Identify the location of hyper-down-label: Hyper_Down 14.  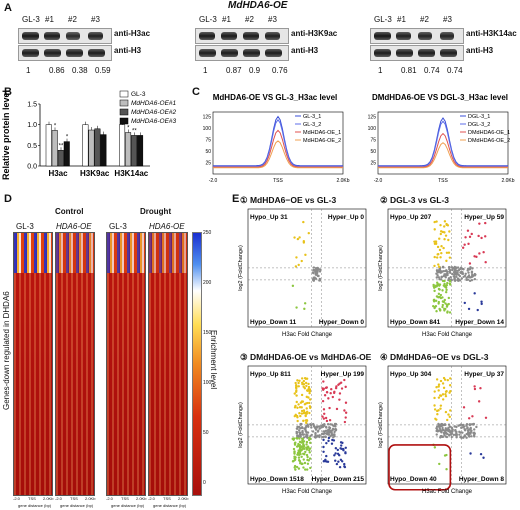
(479, 322).